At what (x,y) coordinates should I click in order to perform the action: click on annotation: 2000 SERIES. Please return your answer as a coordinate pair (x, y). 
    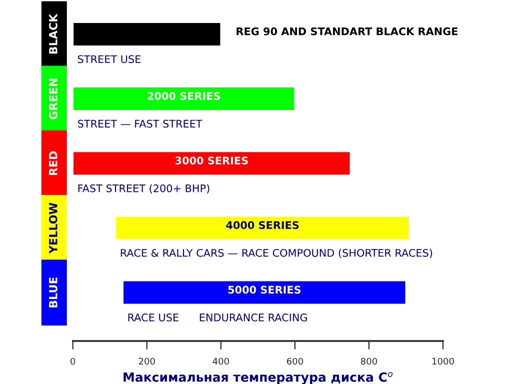
    Looking at the image, I should click on (184, 96).